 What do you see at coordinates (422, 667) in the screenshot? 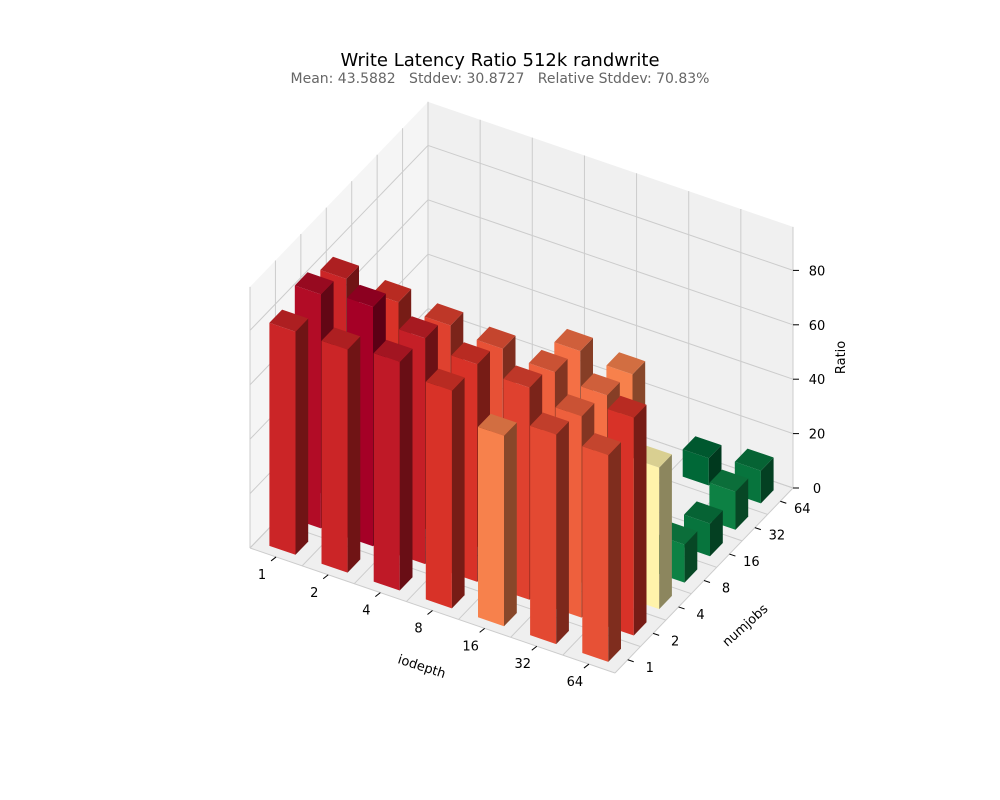
I see `x-axis-label: iodepth` at bounding box center [422, 667].